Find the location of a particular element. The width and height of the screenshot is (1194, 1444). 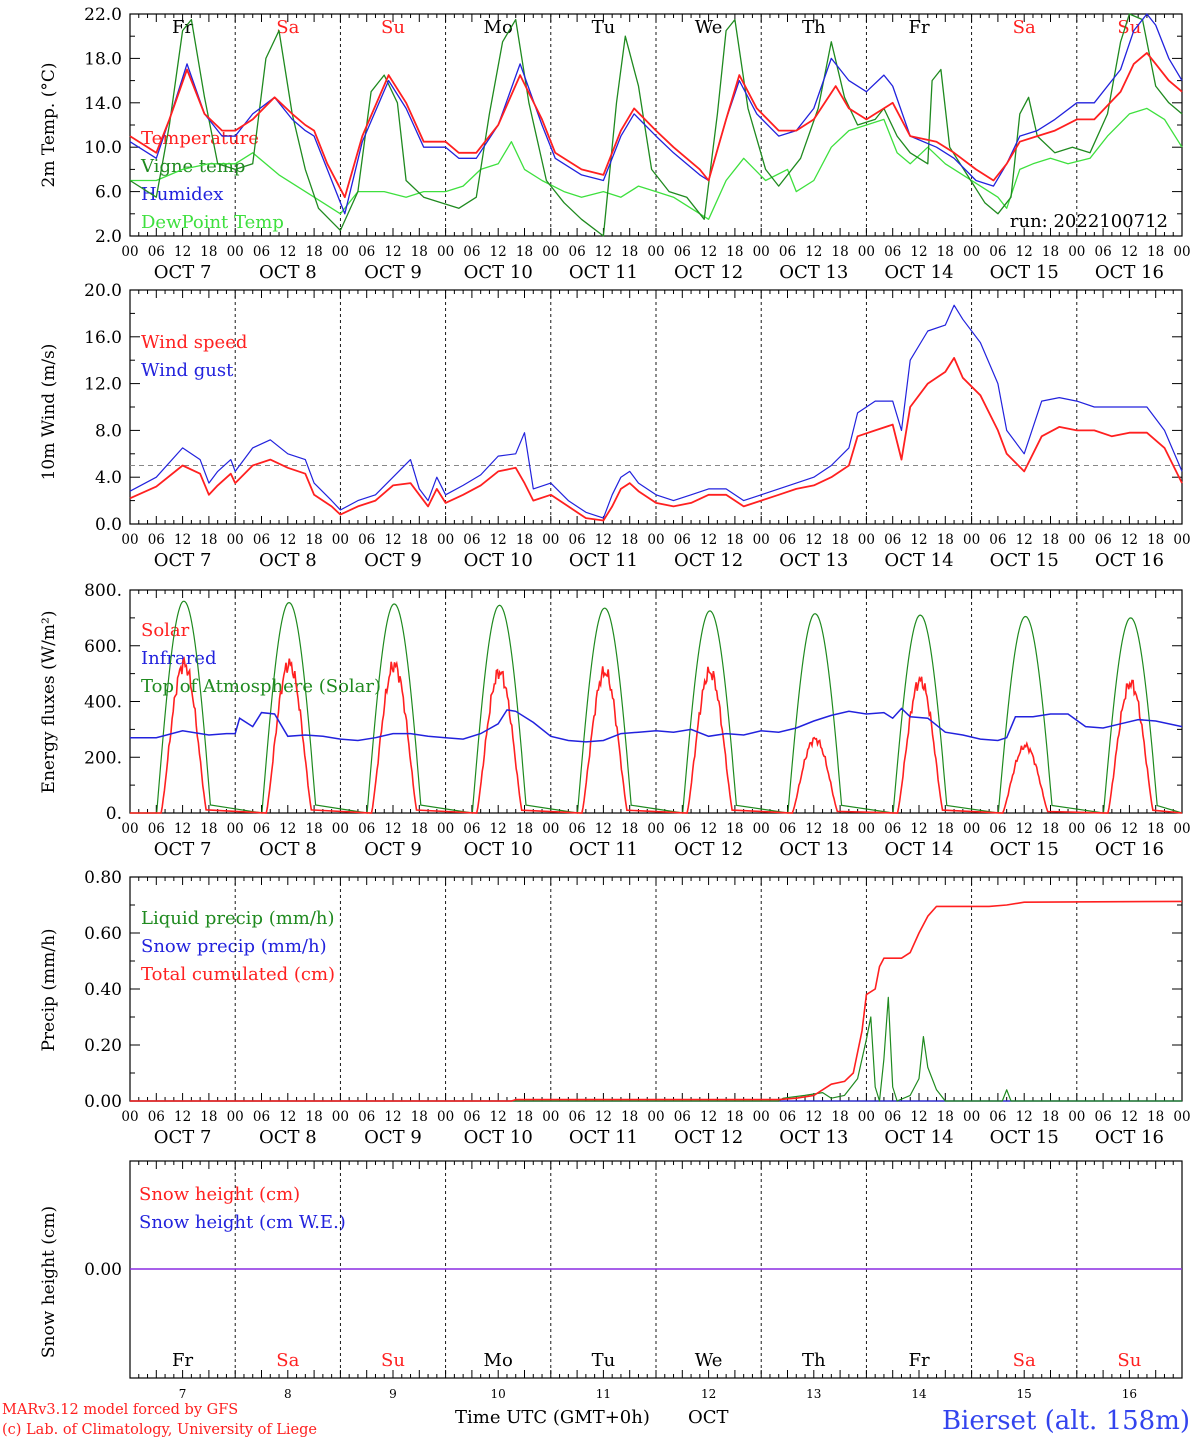

day-number-label: 12 is located at coordinates (708, 1394).